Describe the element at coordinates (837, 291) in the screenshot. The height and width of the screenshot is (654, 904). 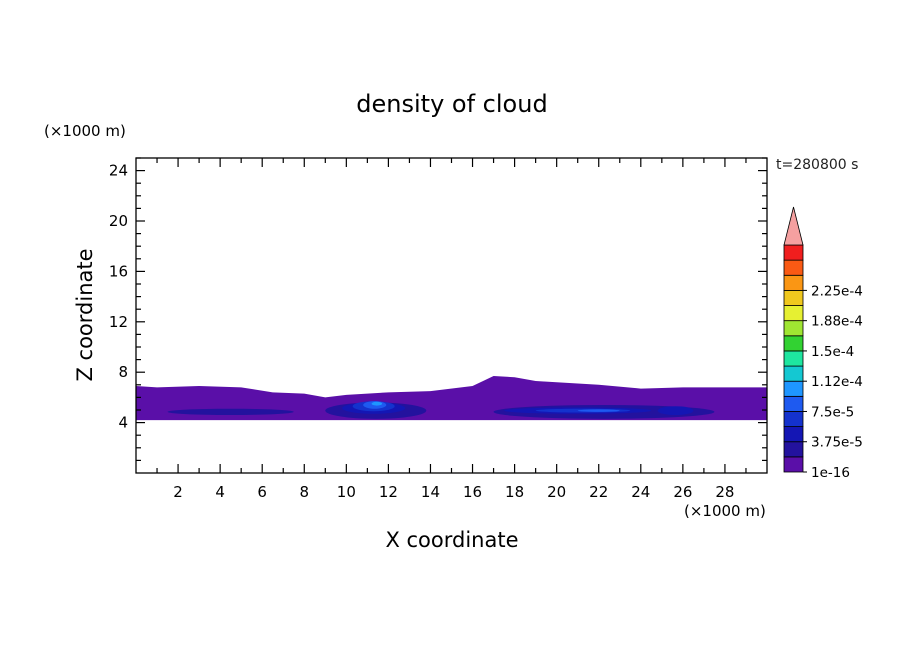
I see `colorbar-label: 2.25e-4` at that location.